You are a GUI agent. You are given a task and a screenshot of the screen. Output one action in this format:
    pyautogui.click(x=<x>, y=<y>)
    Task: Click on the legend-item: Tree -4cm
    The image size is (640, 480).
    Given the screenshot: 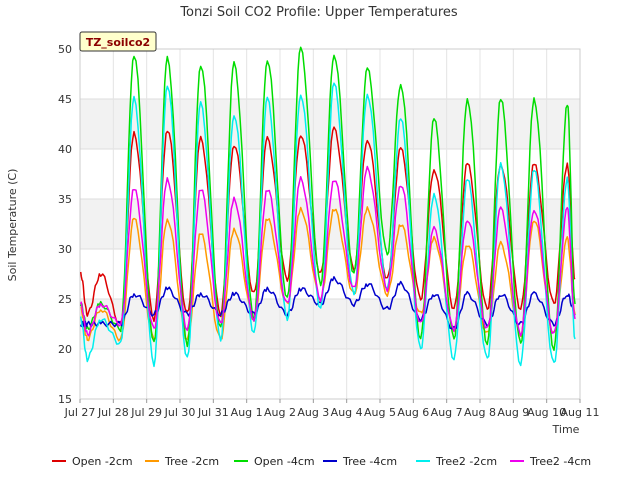 What is the action you would take?
    pyautogui.click(x=360, y=461)
    